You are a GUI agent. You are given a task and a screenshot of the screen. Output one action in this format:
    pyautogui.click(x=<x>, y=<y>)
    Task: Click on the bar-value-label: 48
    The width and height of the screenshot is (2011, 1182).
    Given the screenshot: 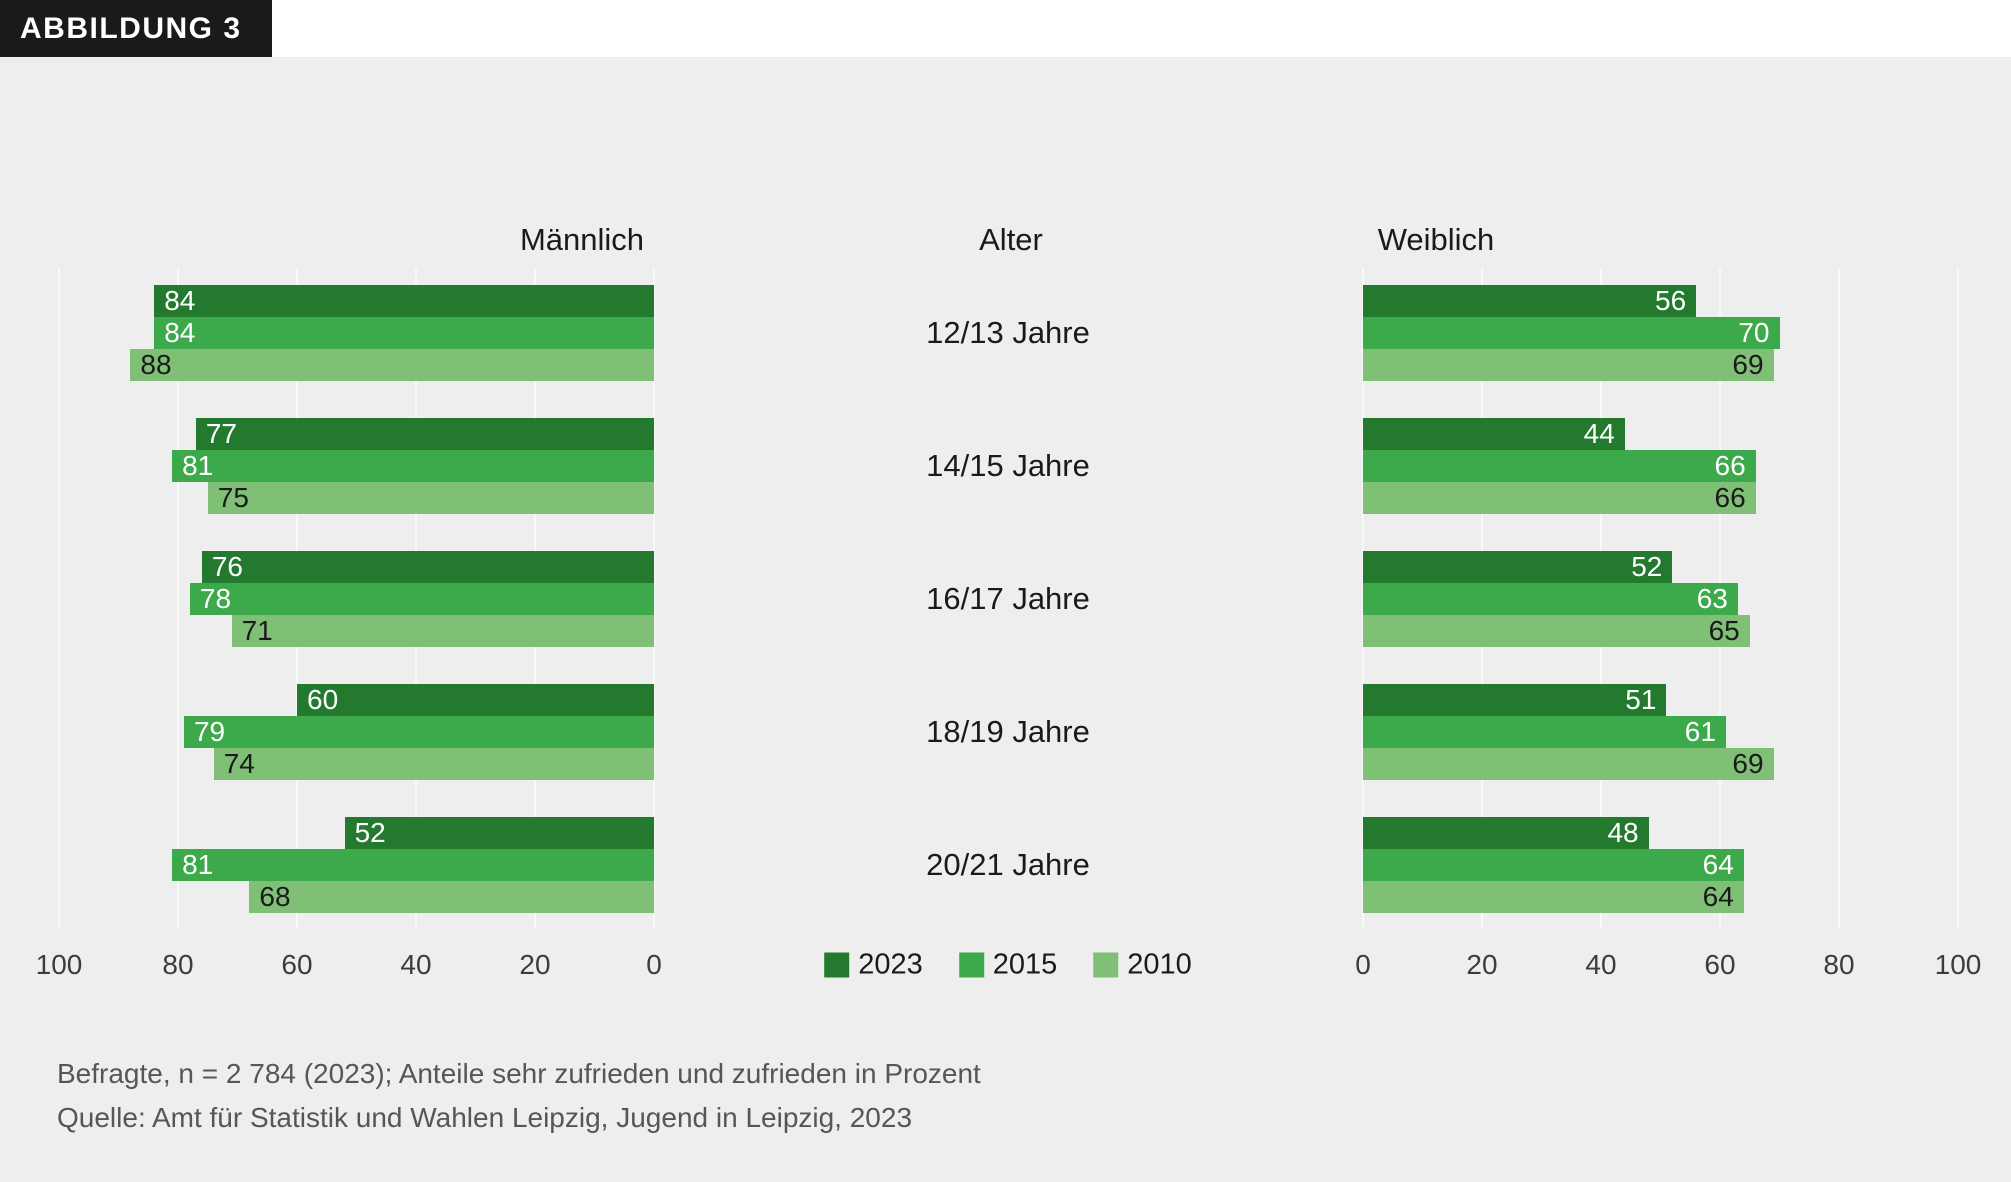 What is the action you would take?
    pyautogui.click(x=1623, y=832)
    